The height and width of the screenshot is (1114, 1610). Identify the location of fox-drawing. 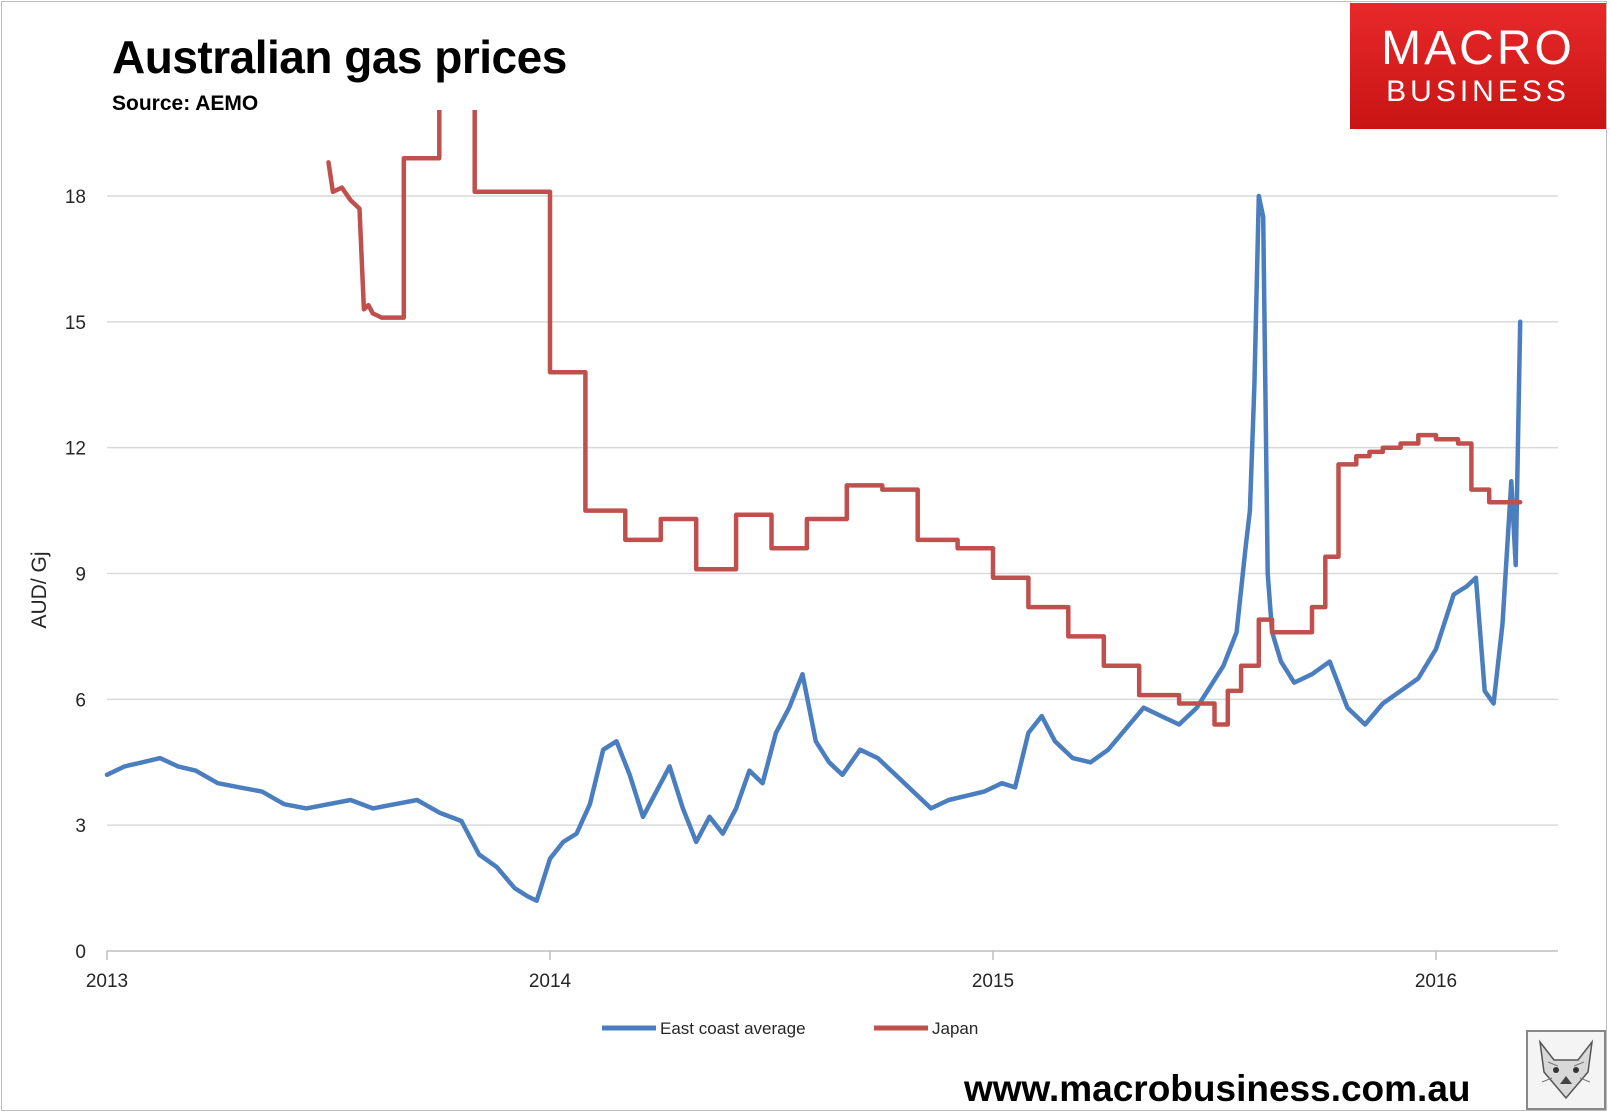
(1566, 1069).